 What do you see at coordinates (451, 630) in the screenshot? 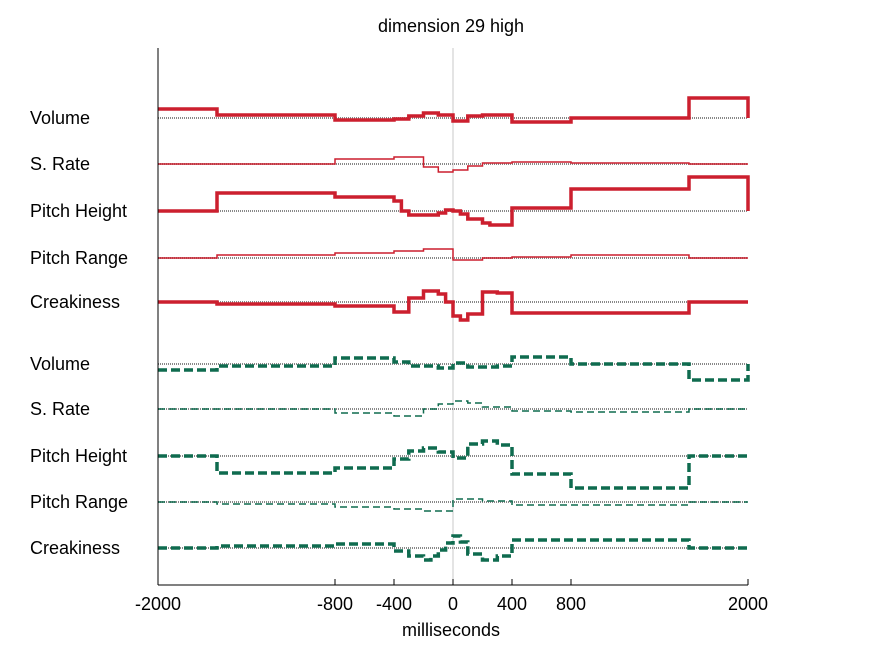
I see `x-axis-label: milliseconds` at bounding box center [451, 630].